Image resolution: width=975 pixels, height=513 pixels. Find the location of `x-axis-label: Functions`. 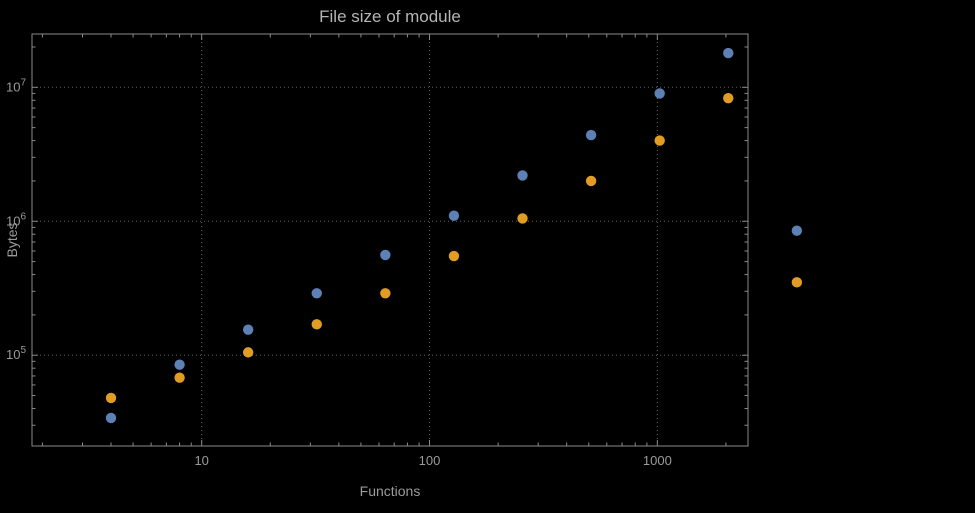

x-axis-label: Functions is located at coordinates (390, 491).